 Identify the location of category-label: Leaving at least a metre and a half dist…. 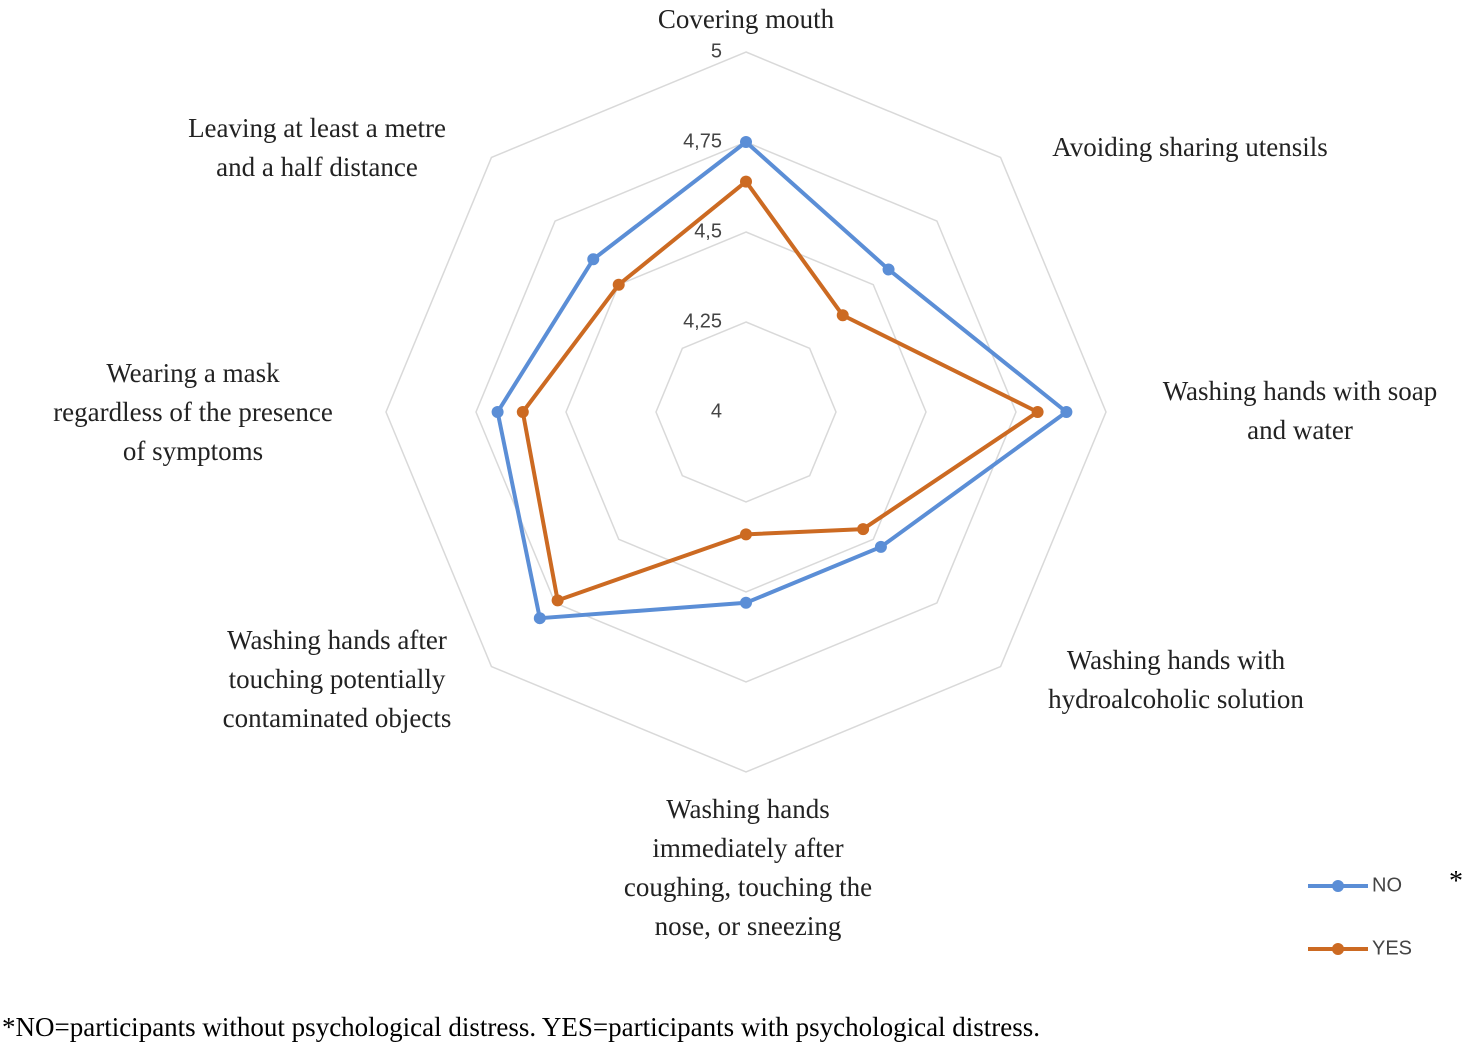
(317, 147).